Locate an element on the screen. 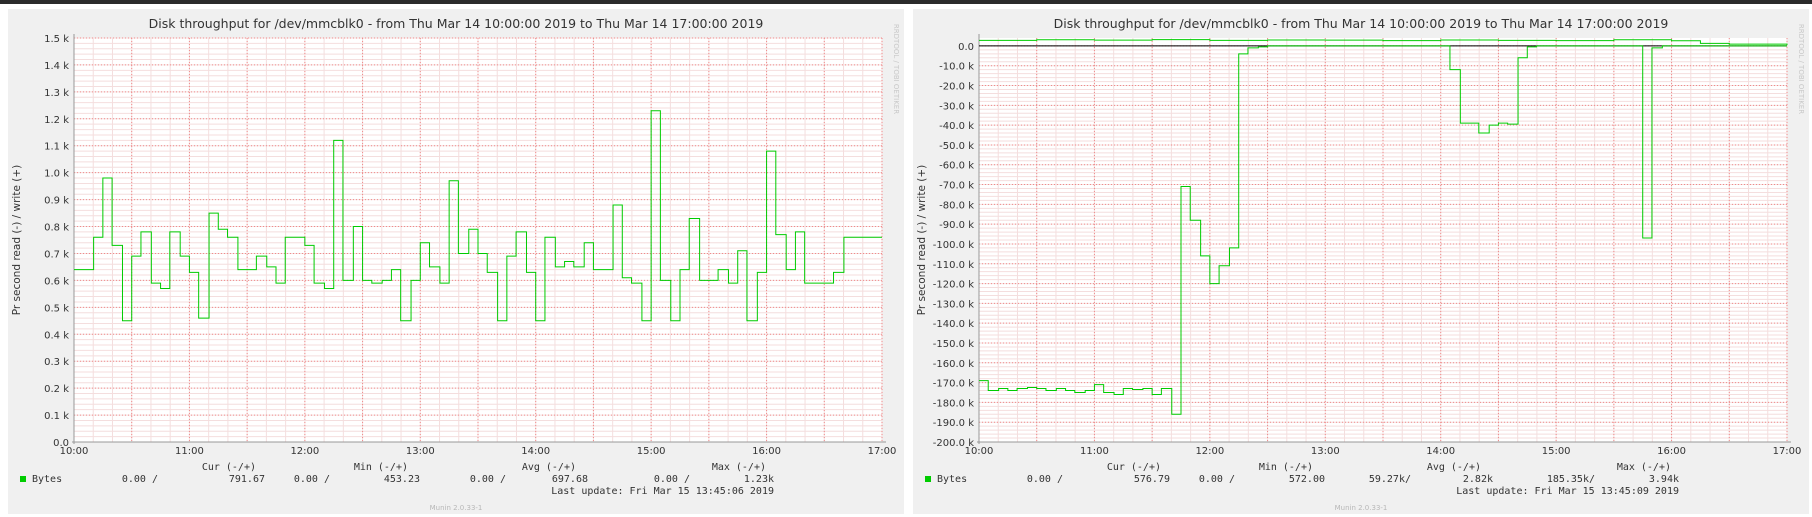 The width and height of the screenshot is (1812, 517). legend-value-write: 2.82k is located at coordinates (1478, 479).